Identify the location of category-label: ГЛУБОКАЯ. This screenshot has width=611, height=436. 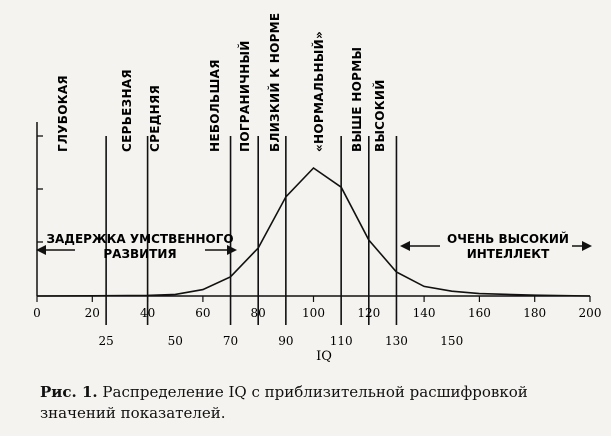
(63, 113).